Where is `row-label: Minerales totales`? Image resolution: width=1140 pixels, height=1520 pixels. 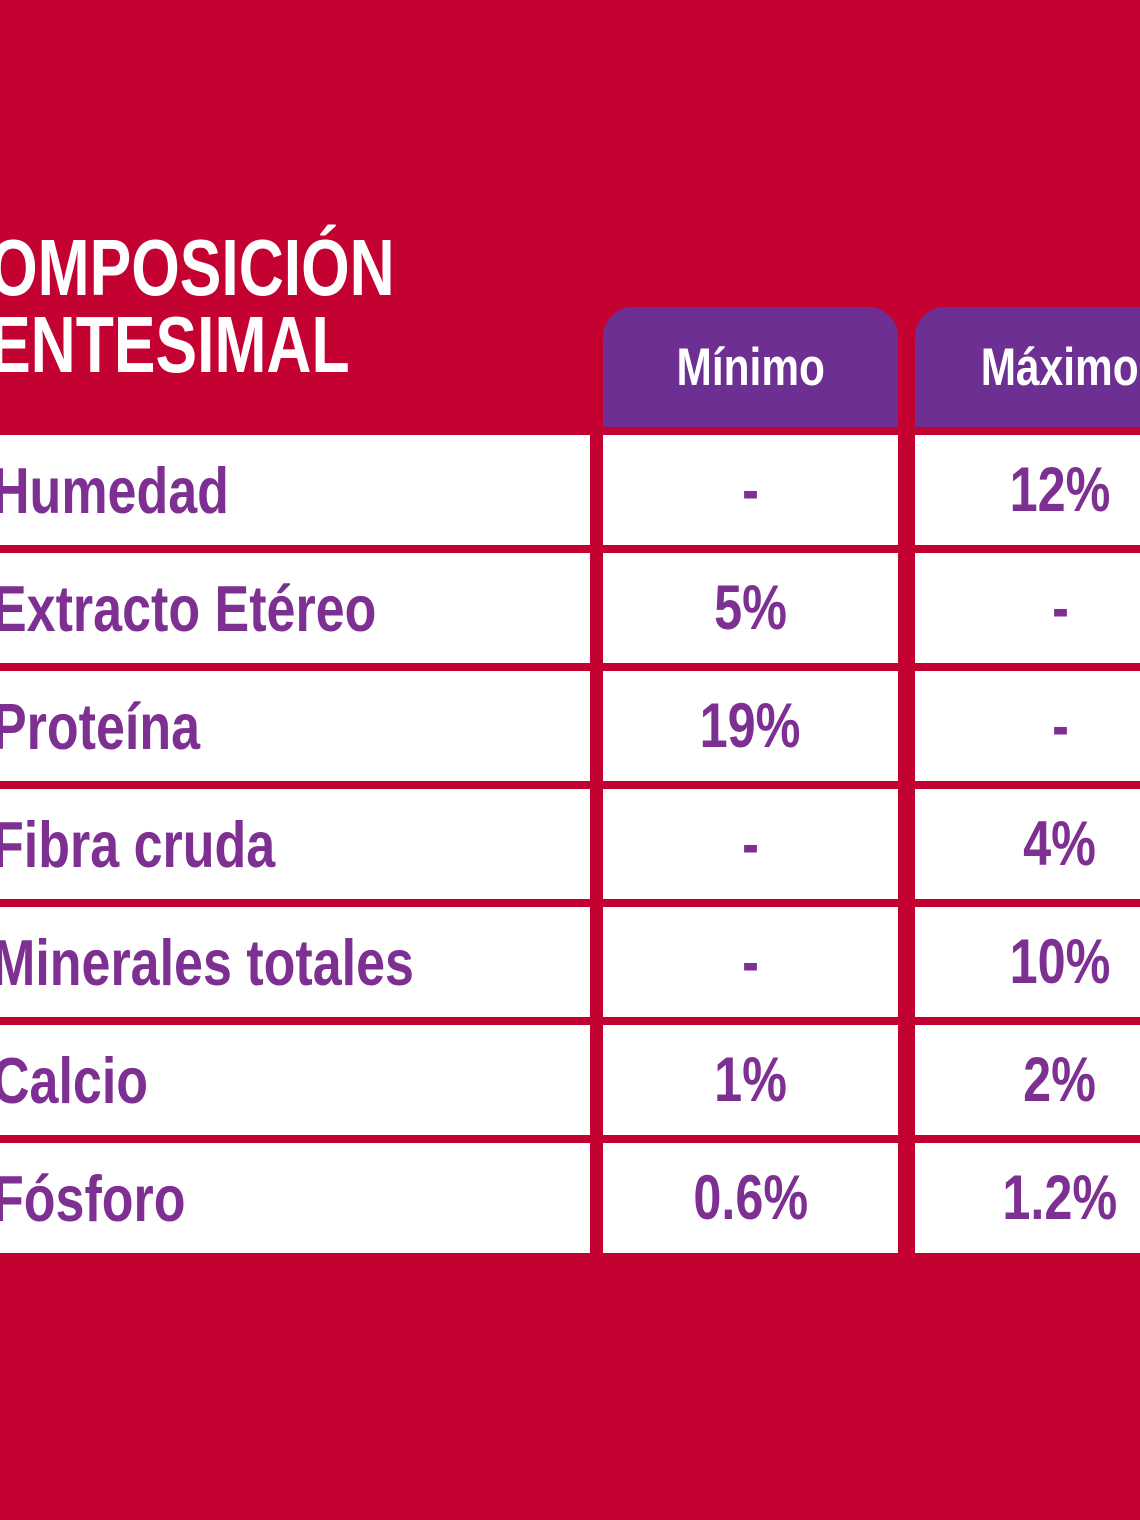 row-label: Minerales totales is located at coordinates (295, 962).